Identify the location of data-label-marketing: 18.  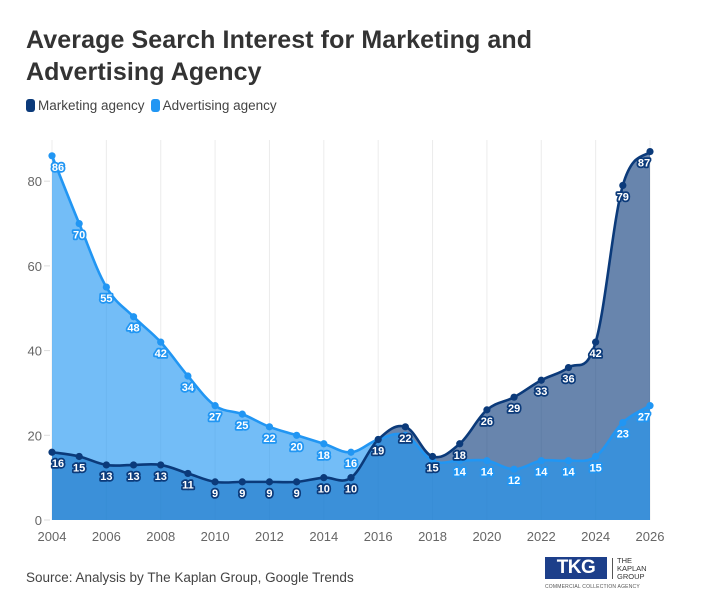
(460, 456).